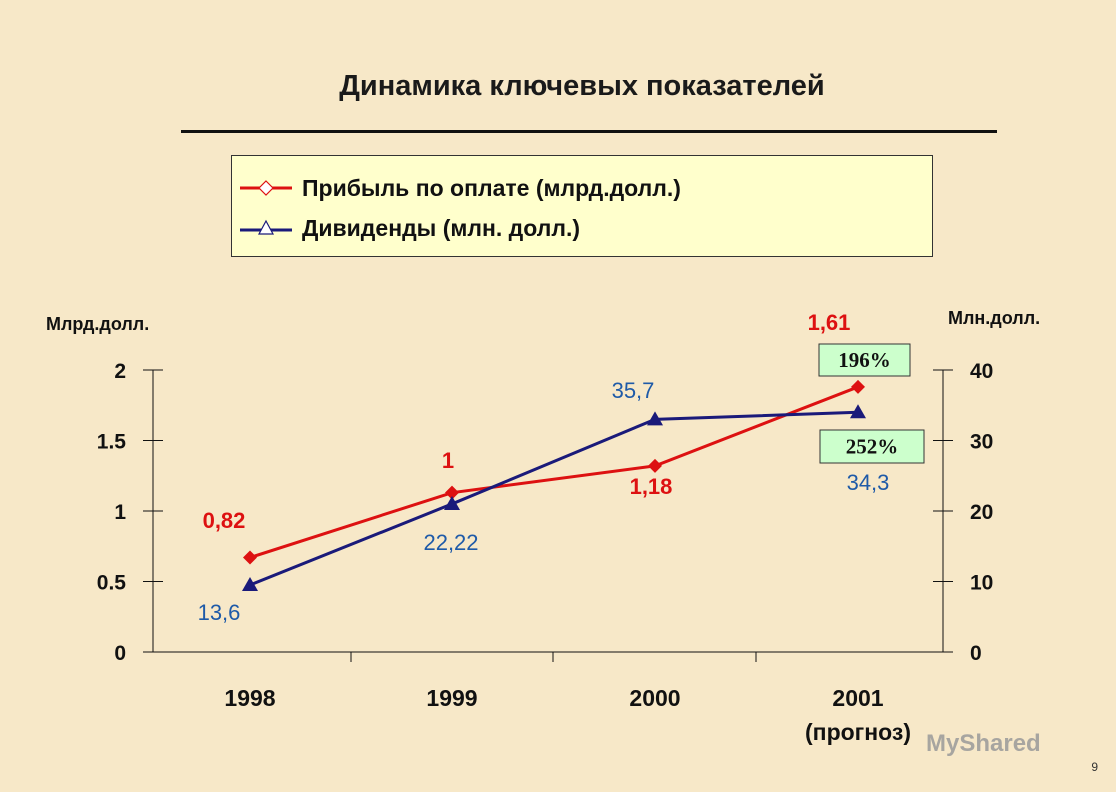  What do you see at coordinates (491, 187) in the screenshot?
I see `legend-label-profit: Прибыль по оплате (млрд.долл.)` at bounding box center [491, 187].